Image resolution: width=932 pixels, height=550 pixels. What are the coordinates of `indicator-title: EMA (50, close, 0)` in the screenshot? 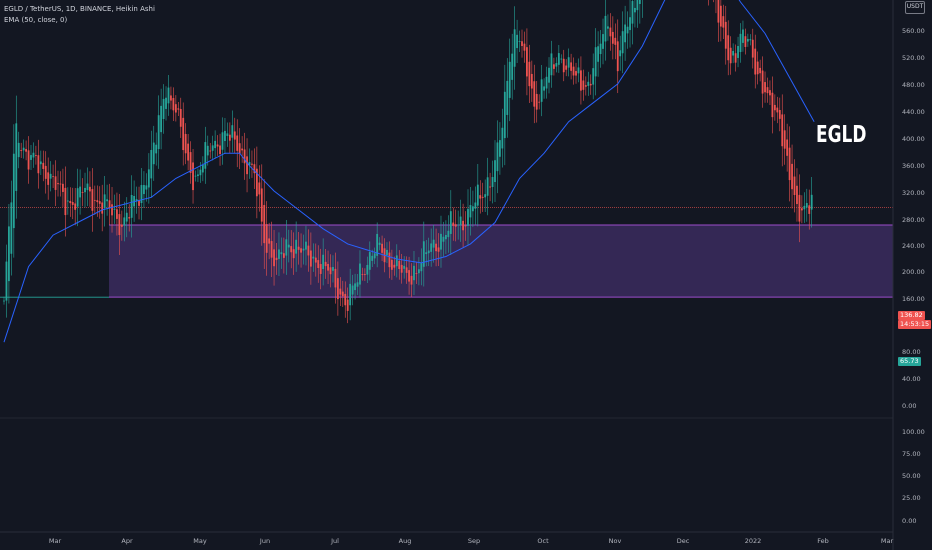 It's located at (36, 20).